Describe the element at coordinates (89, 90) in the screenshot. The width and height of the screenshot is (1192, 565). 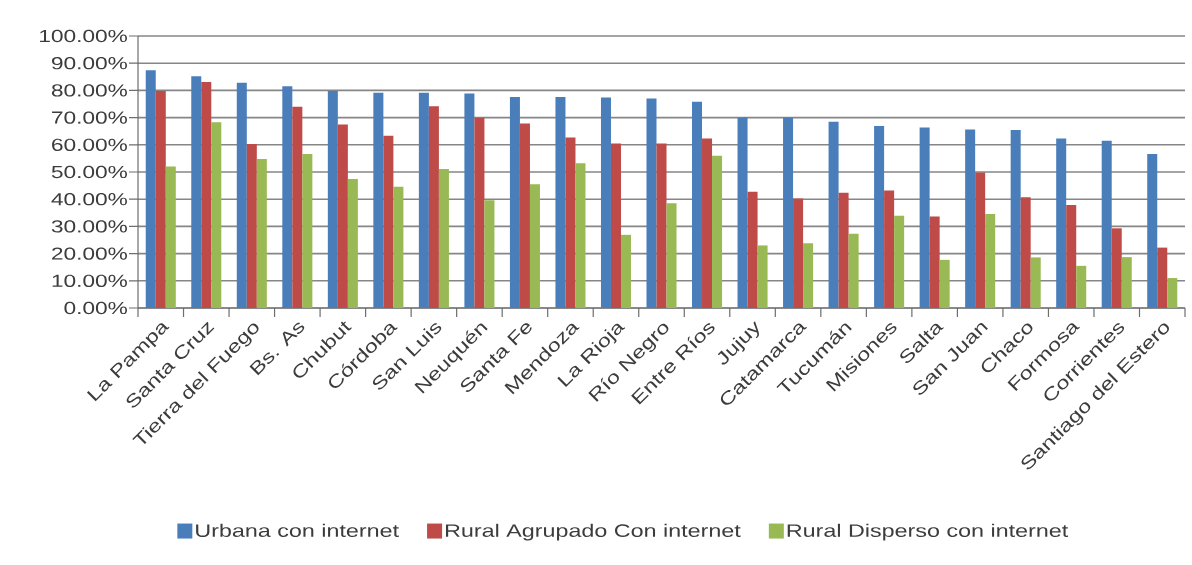
I see `y-tick-label: 80.00%` at that location.